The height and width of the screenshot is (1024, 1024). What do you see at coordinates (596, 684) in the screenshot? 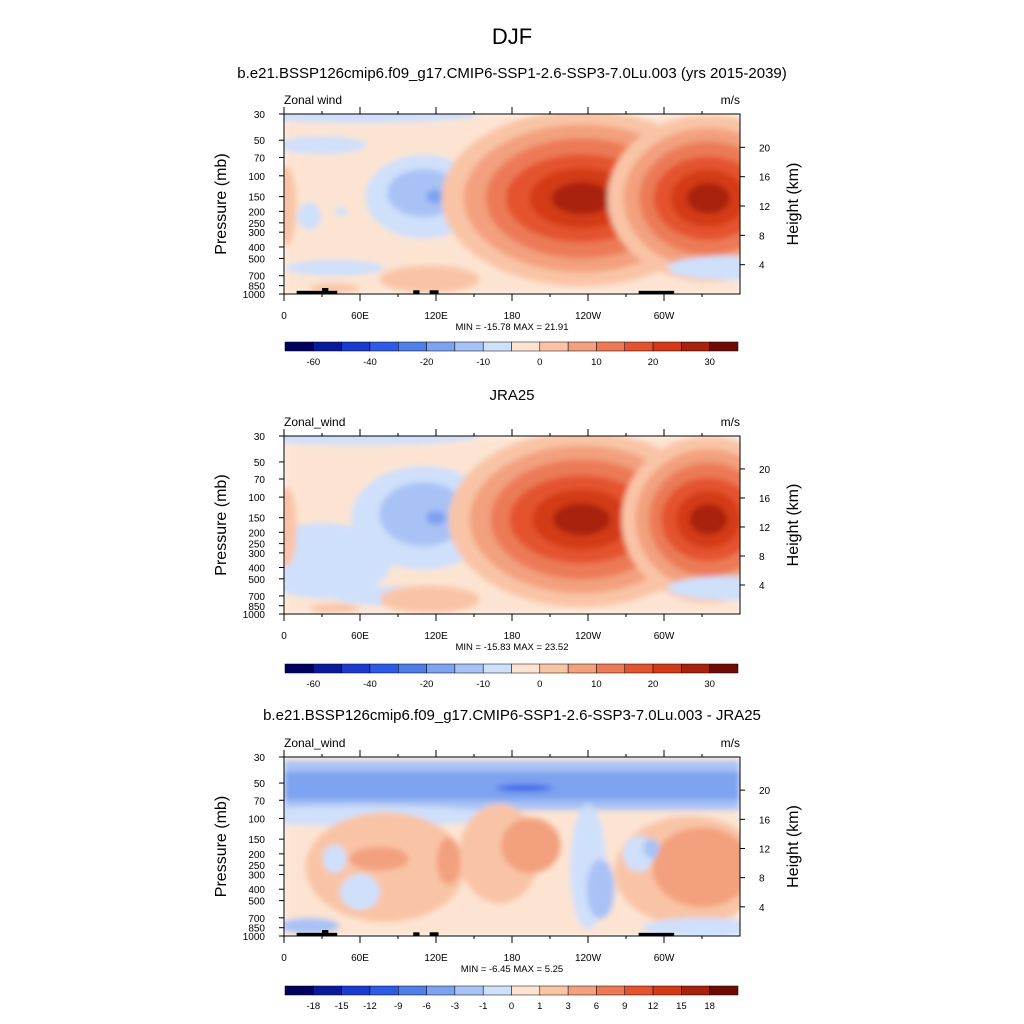
I see `colorbar-label: 10` at bounding box center [596, 684].